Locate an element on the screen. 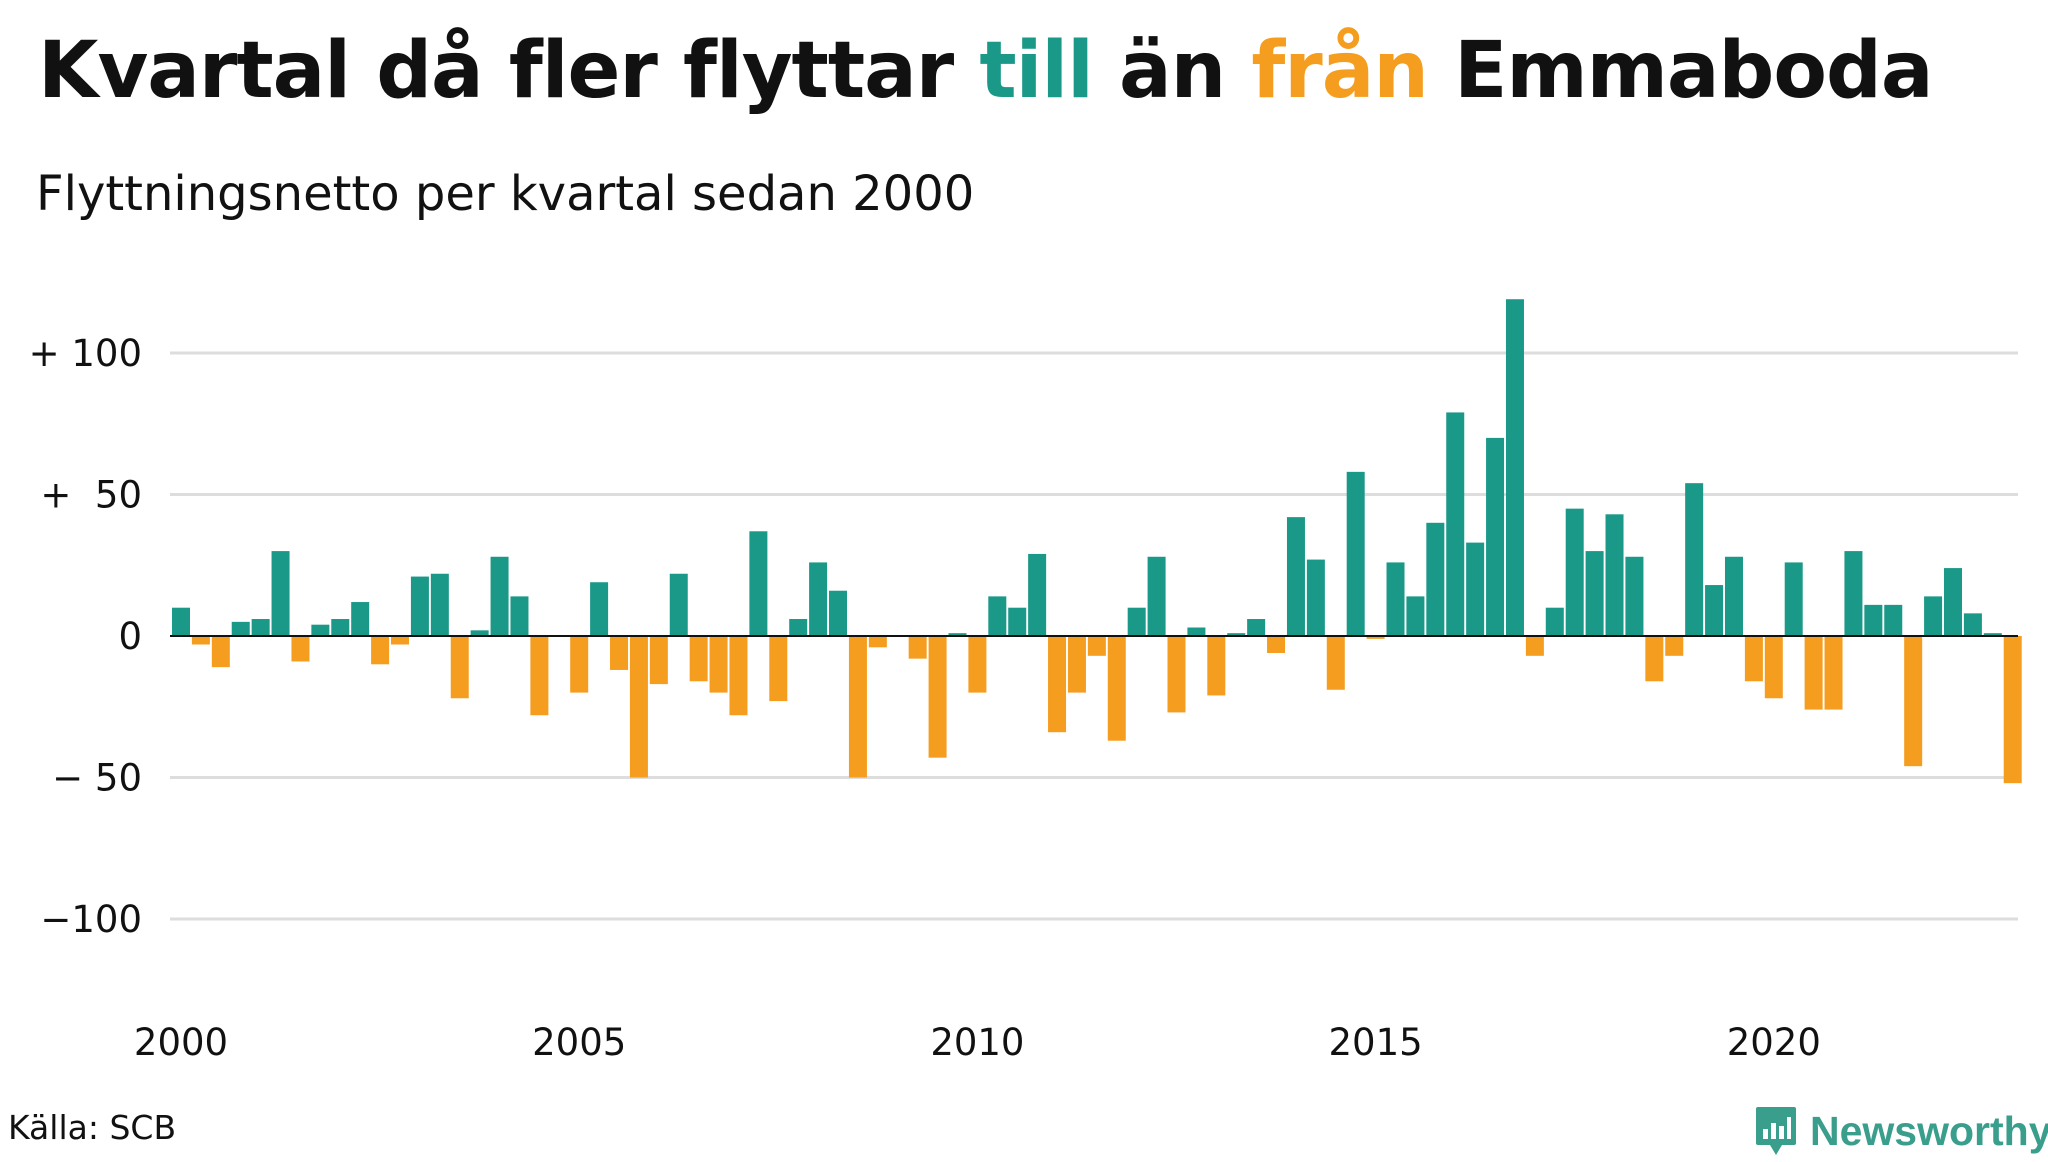  y-tick-label: + 50 is located at coordinates (91, 495).